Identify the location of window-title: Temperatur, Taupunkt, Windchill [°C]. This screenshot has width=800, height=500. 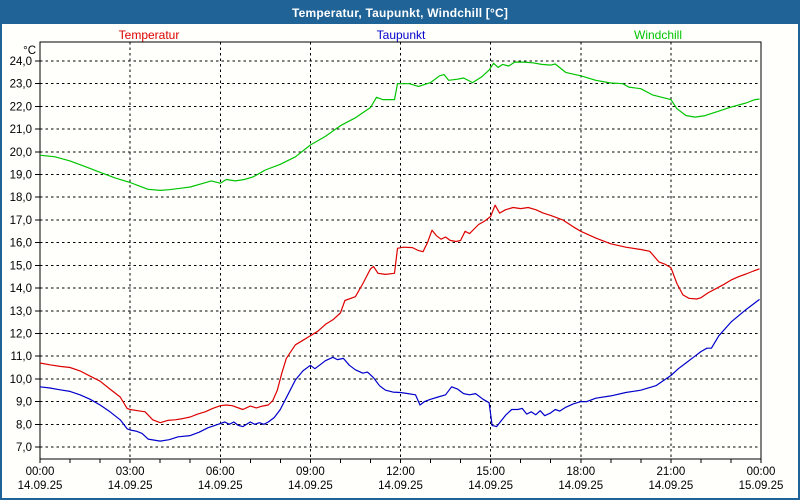
(400, 13).